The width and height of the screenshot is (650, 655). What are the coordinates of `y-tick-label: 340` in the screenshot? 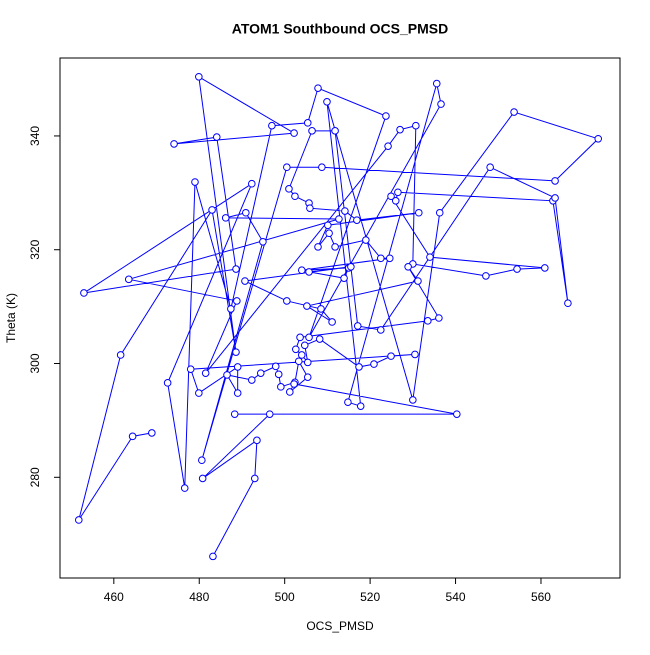 It's located at (35, 136).